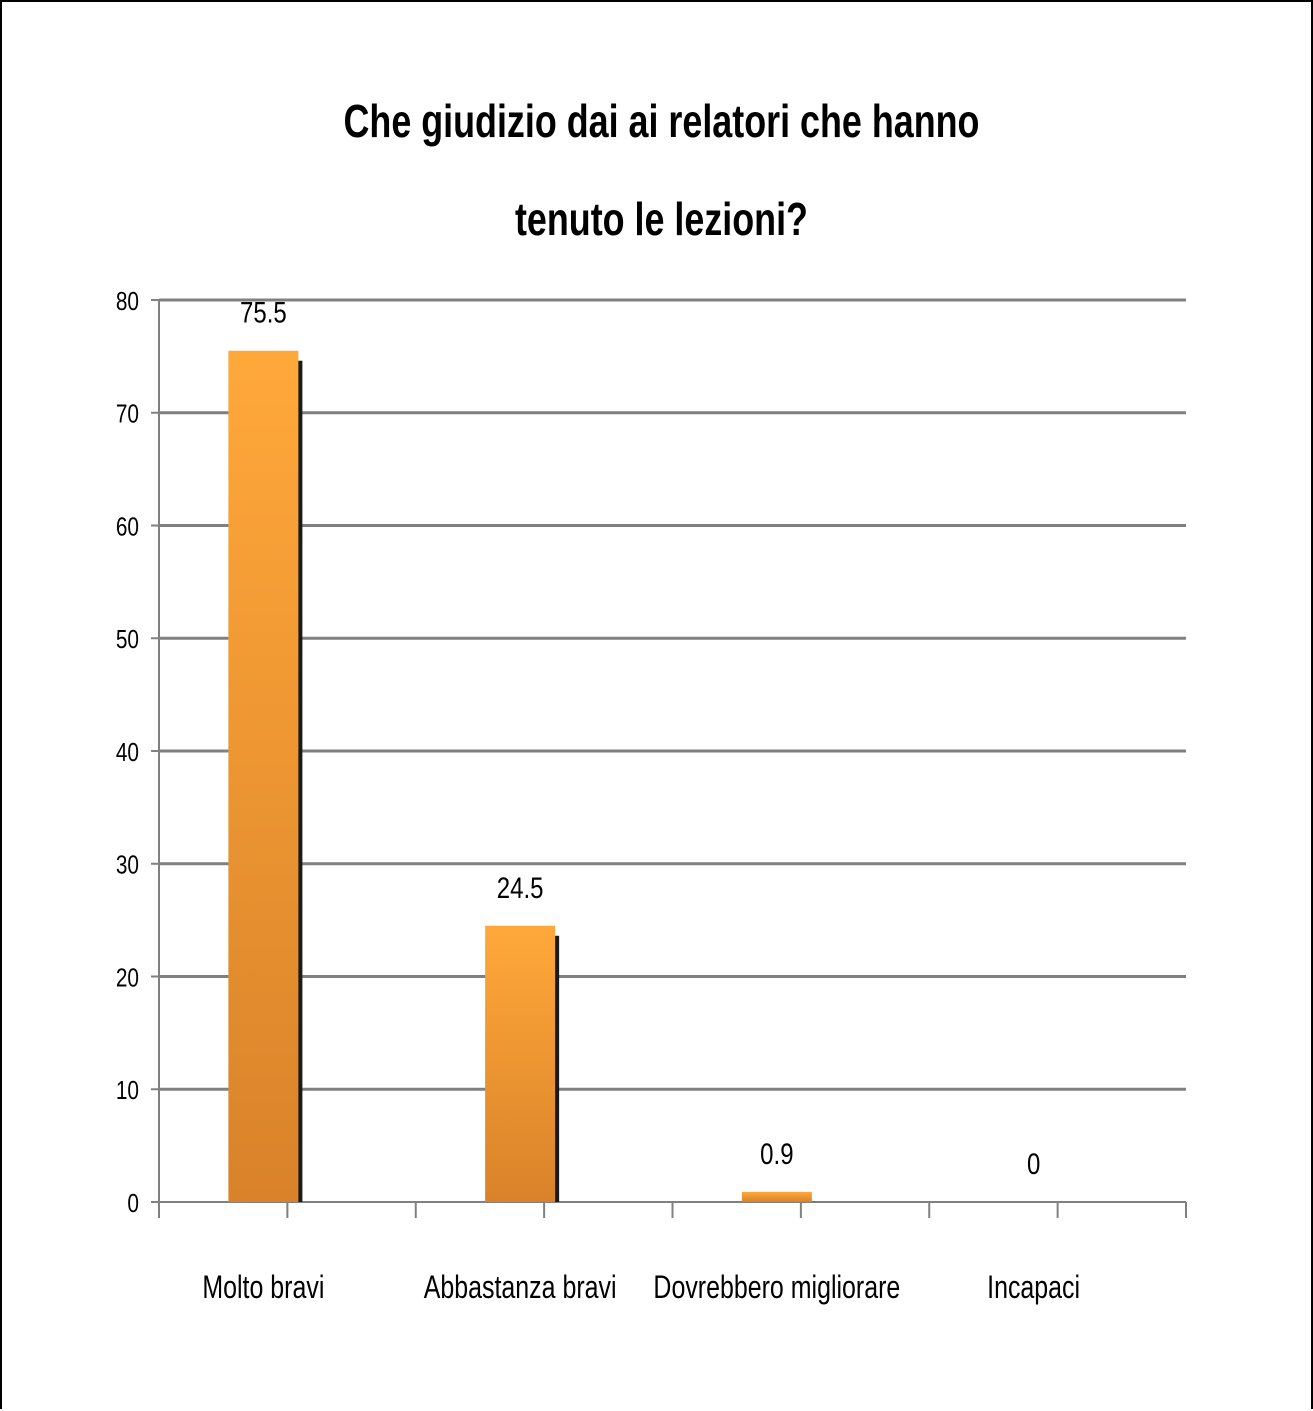 The width and height of the screenshot is (1313, 1411). Describe the element at coordinates (127, 414) in the screenshot. I see `y-tick-label: 70` at that location.